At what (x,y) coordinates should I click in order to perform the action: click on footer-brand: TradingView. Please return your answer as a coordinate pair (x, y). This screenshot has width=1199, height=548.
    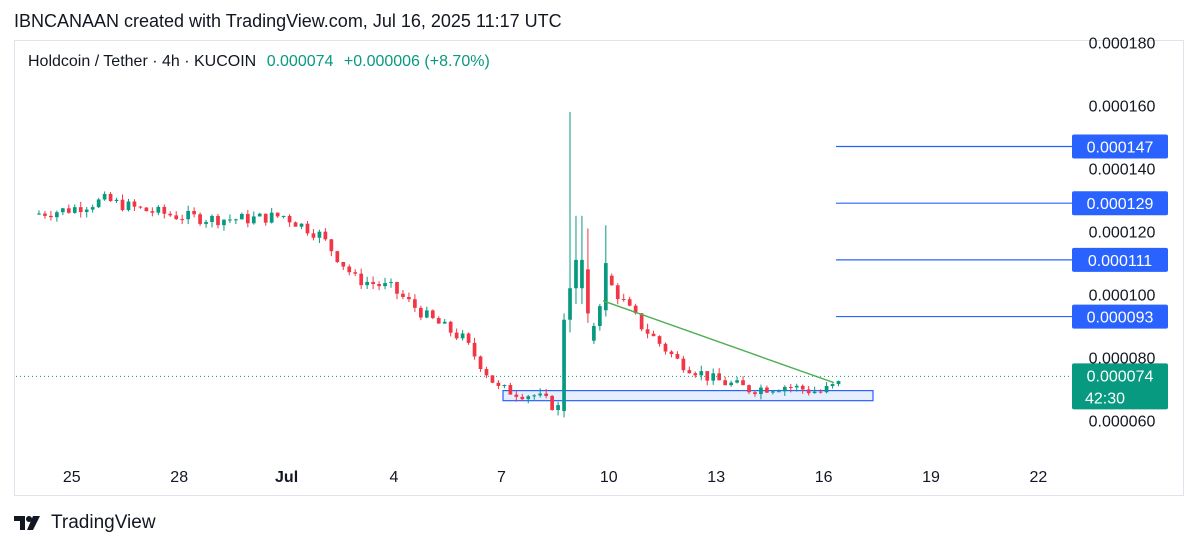
    Looking at the image, I should click on (85, 523).